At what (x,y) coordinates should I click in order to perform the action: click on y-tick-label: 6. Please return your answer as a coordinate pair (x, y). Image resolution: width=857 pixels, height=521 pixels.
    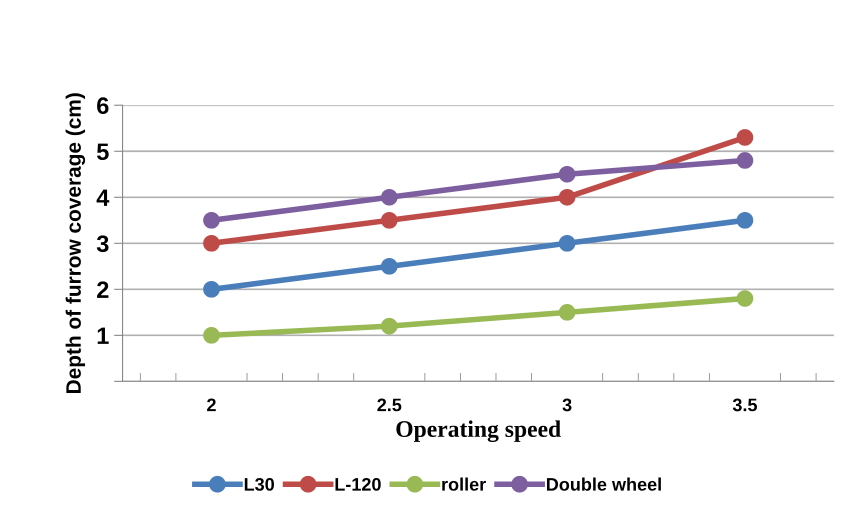
    Looking at the image, I should click on (103, 105).